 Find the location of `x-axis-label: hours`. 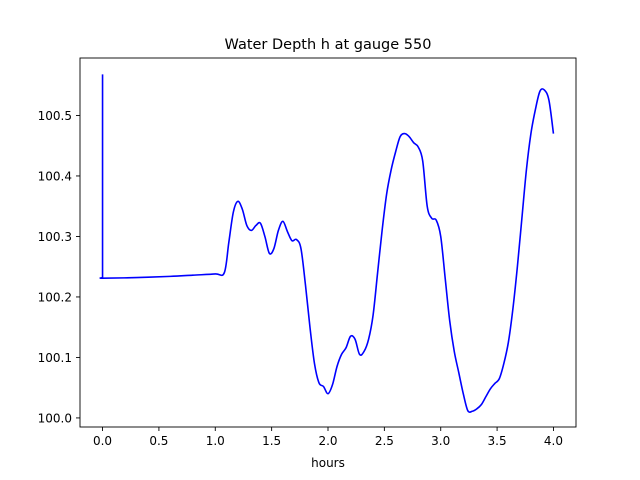

x-axis-label: hours is located at coordinates (328, 463).